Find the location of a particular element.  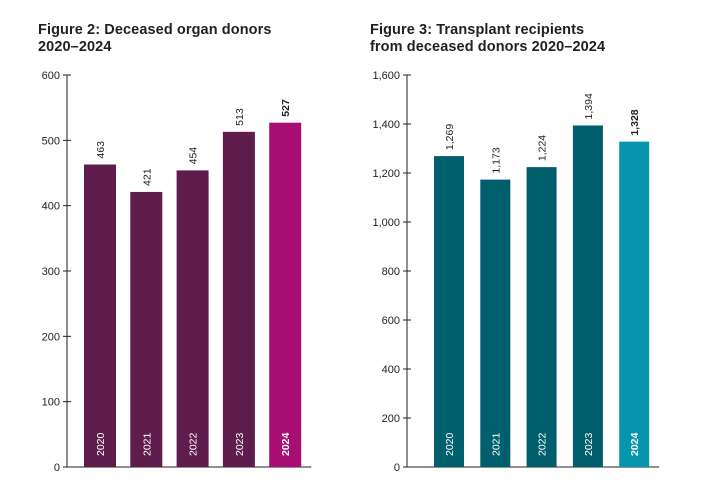

recipients-y-tick-label: 1,600 is located at coordinates (386, 76).